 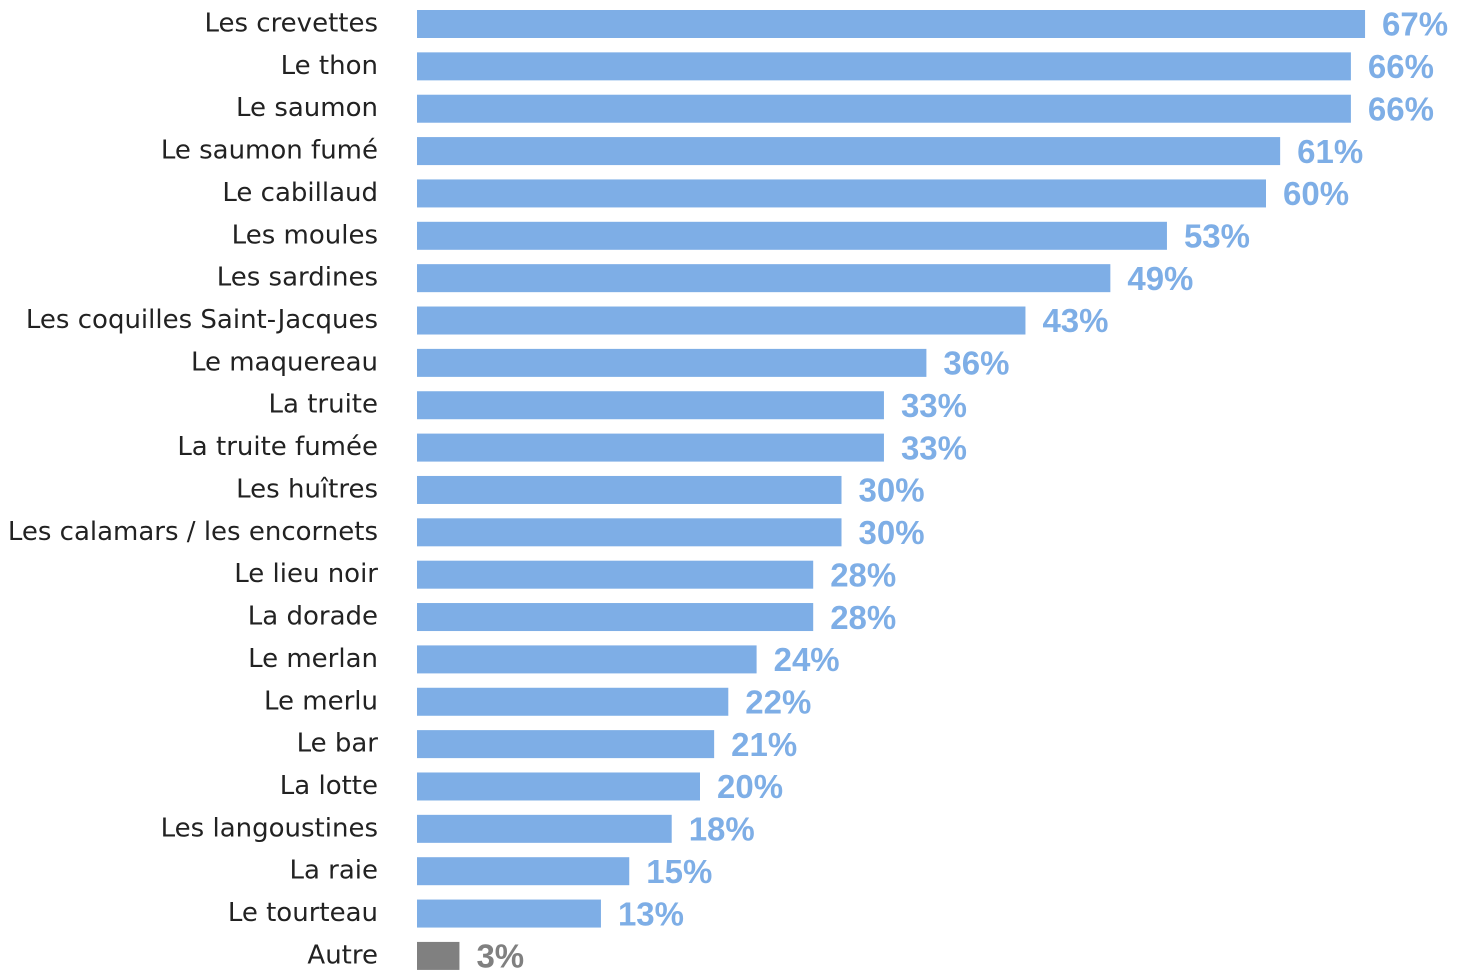 What do you see at coordinates (722, 829) in the screenshot?
I see `value-label: 18%` at bounding box center [722, 829].